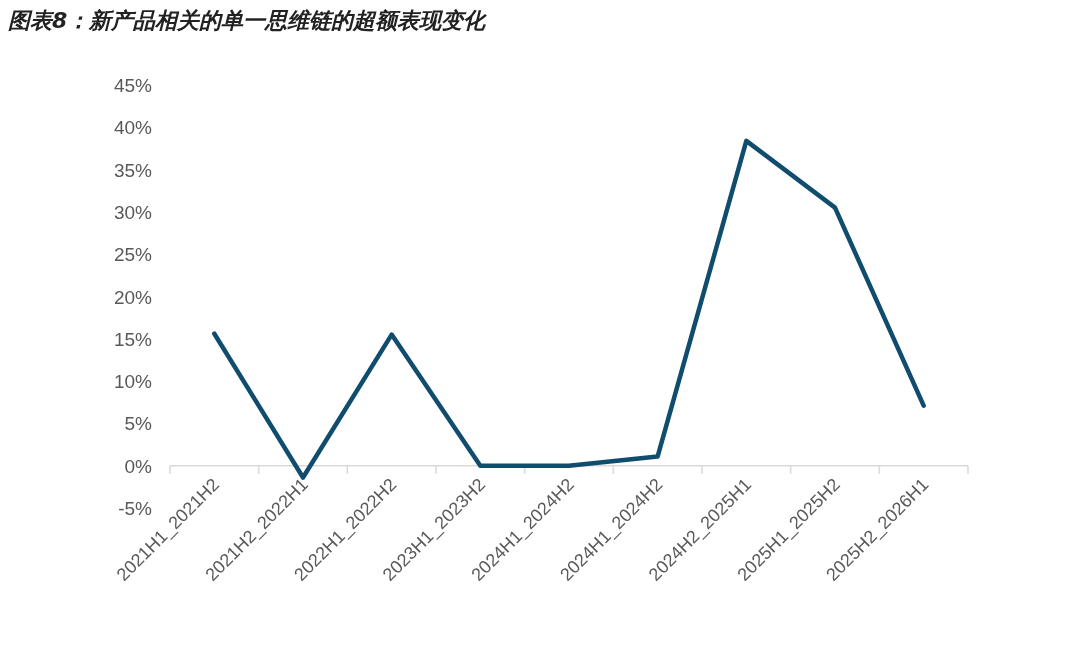  Describe the element at coordinates (138, 424) in the screenshot. I see `y-tick-label: 5%` at that location.